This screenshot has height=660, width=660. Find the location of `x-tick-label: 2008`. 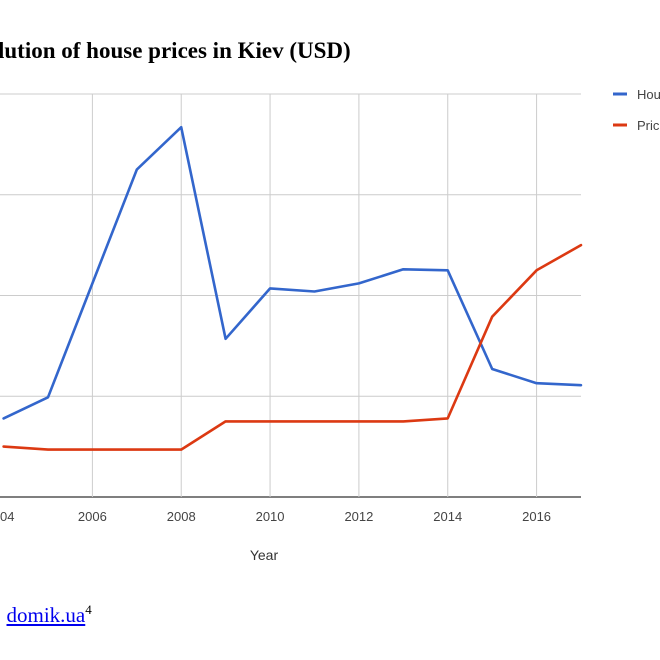

x-tick-label: 2008 is located at coordinates (181, 516).